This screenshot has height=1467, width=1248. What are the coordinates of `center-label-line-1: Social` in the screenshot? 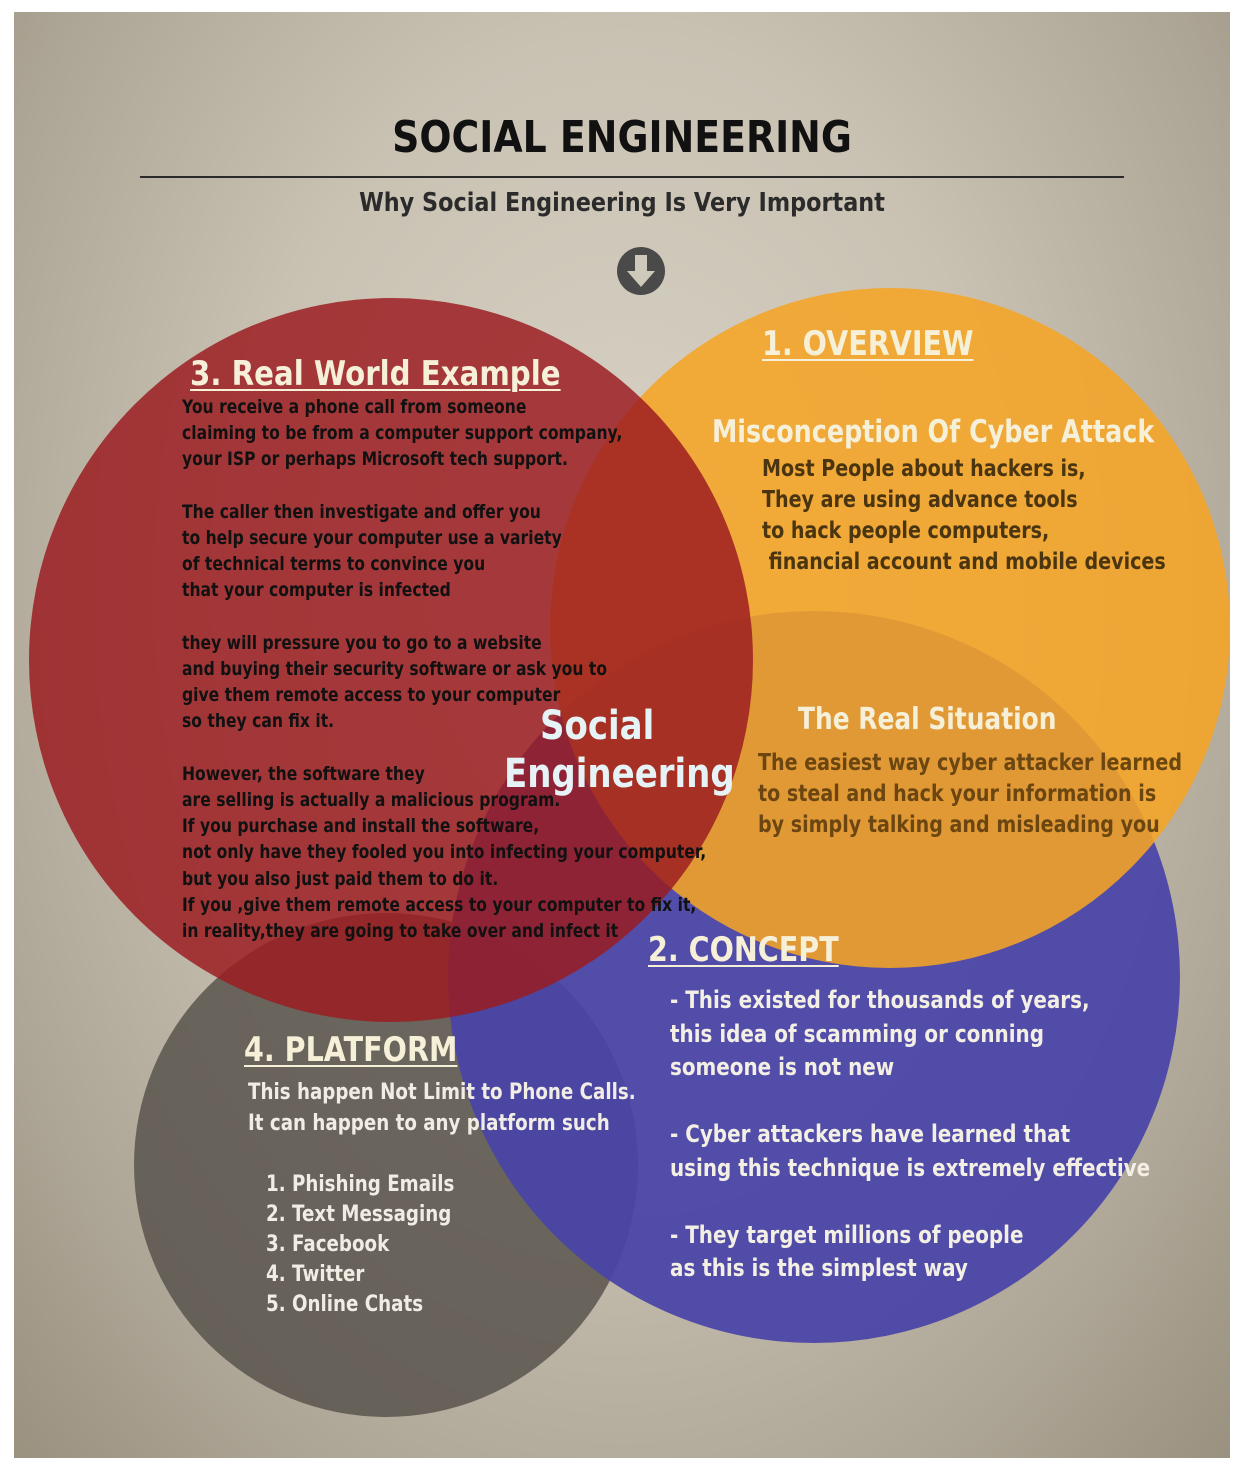 It's located at (597, 726).